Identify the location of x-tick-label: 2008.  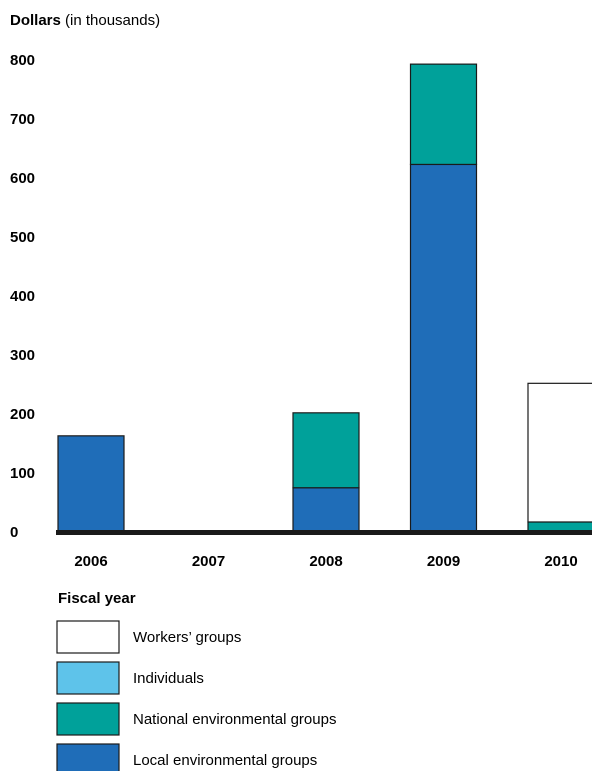
(325, 561).